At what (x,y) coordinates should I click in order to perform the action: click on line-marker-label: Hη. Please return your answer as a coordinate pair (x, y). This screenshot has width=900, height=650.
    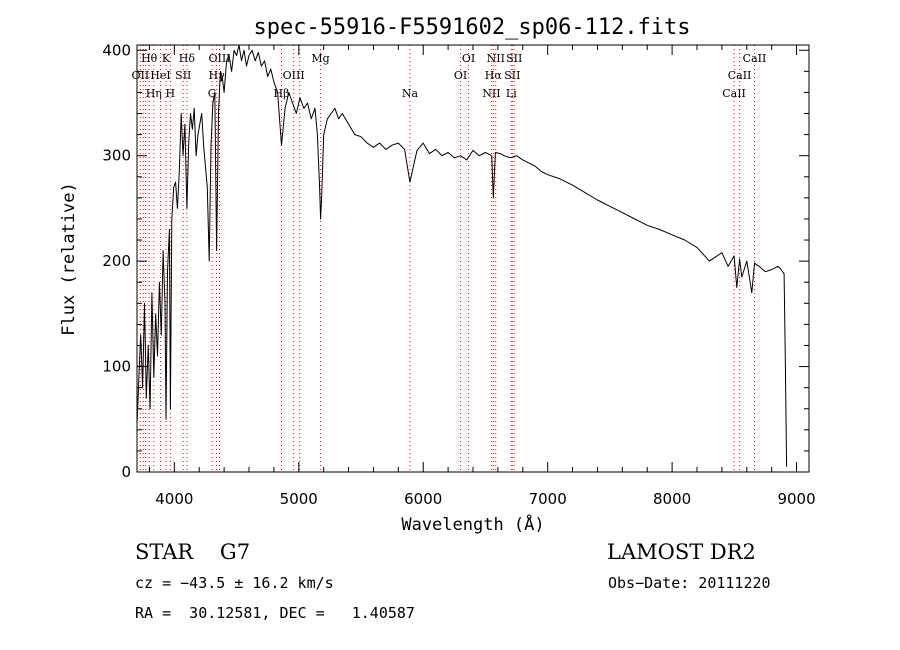
    Looking at the image, I should click on (154, 93).